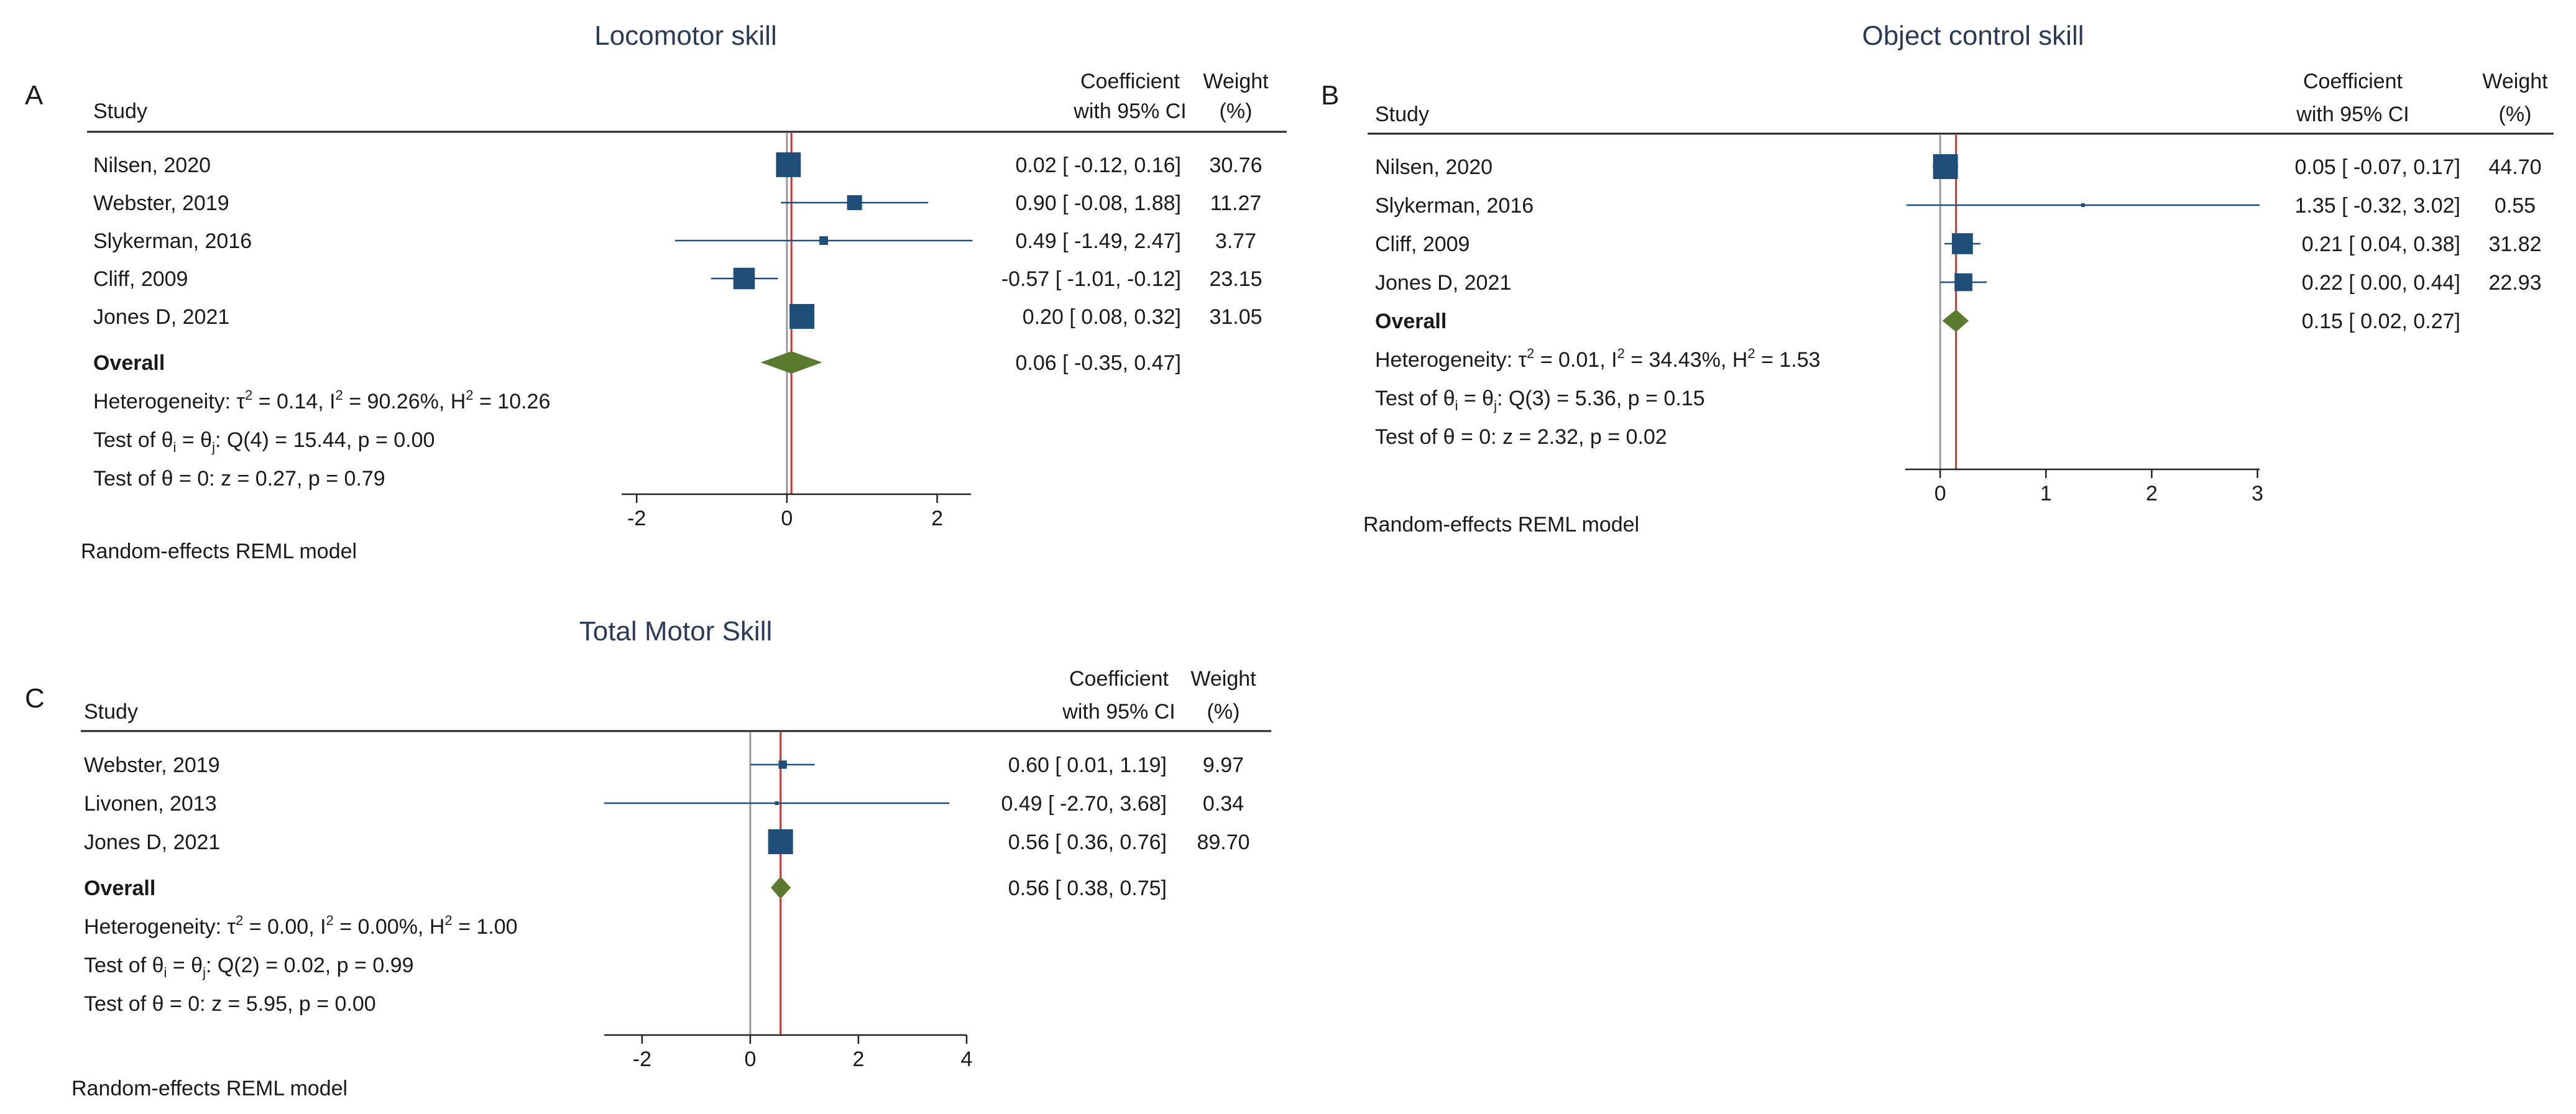 The height and width of the screenshot is (1114, 2576). What do you see at coordinates (230, 1004) in the screenshot?
I see `test-zero-stat: Test of θ = 0: z = 5.95, p = 0.00` at bounding box center [230, 1004].